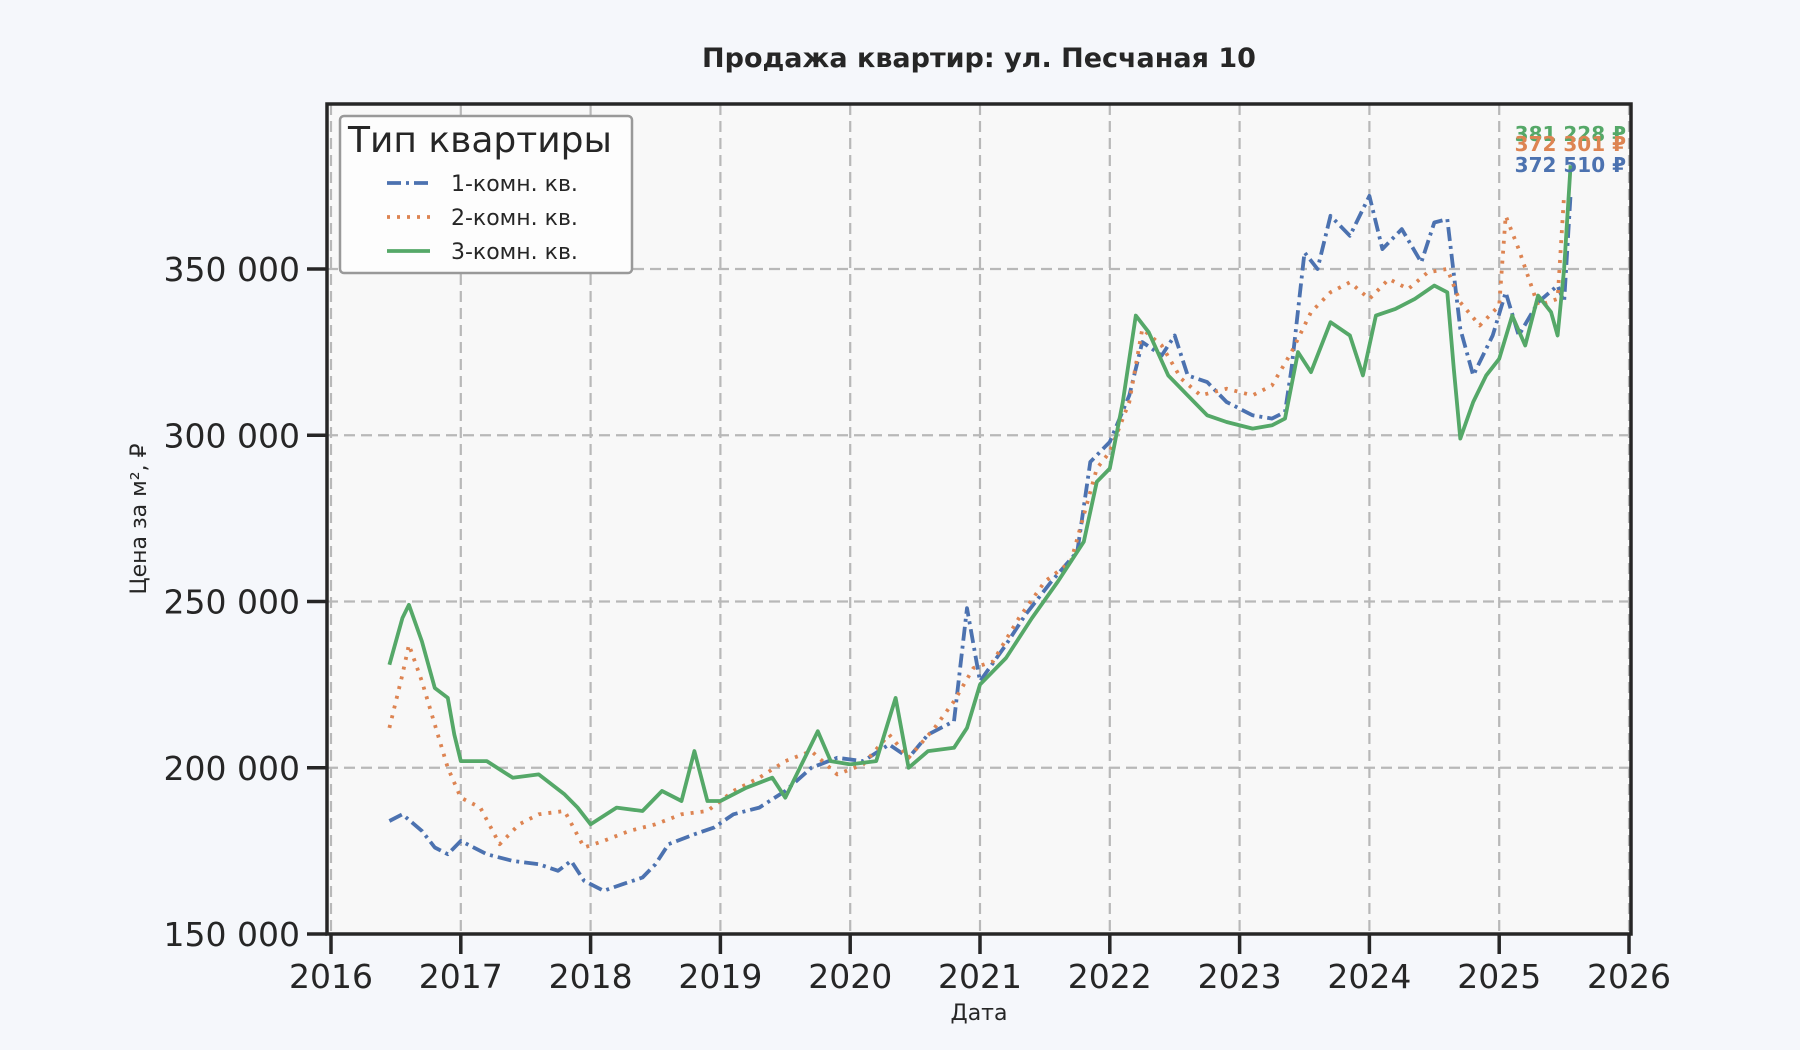 This screenshot has height=1050, width=1800. What do you see at coordinates (1369, 976) in the screenshot?
I see `x-tick-label: 2024` at bounding box center [1369, 976].